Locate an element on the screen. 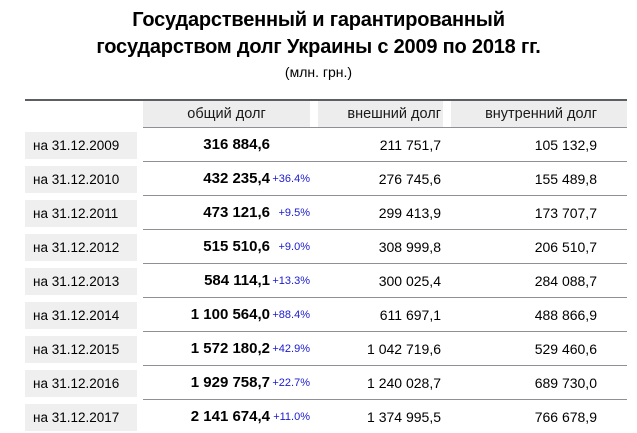 The image size is (637, 433). growth-percent-badge: +11.0% is located at coordinates (291, 416).